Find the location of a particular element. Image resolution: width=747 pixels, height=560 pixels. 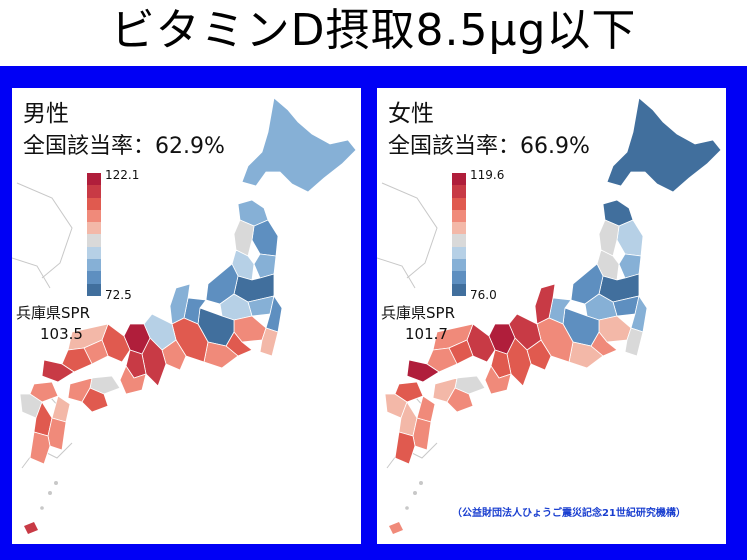

scale-min-label: 76.0 is located at coordinates (483, 295).